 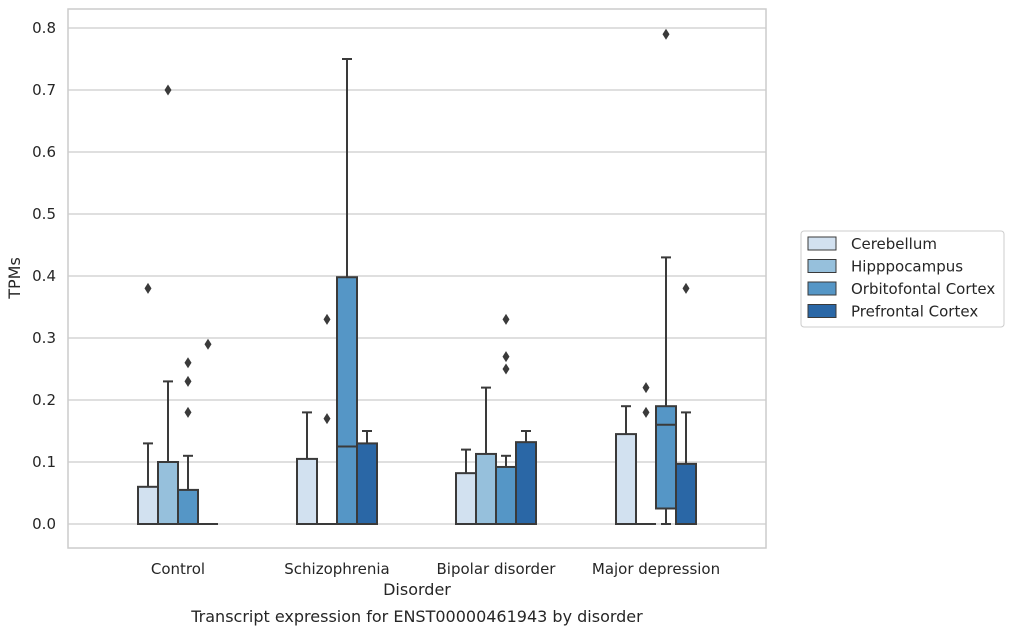 What do you see at coordinates (44, 214) in the screenshot?
I see `y-tick-label: 0.5` at bounding box center [44, 214].